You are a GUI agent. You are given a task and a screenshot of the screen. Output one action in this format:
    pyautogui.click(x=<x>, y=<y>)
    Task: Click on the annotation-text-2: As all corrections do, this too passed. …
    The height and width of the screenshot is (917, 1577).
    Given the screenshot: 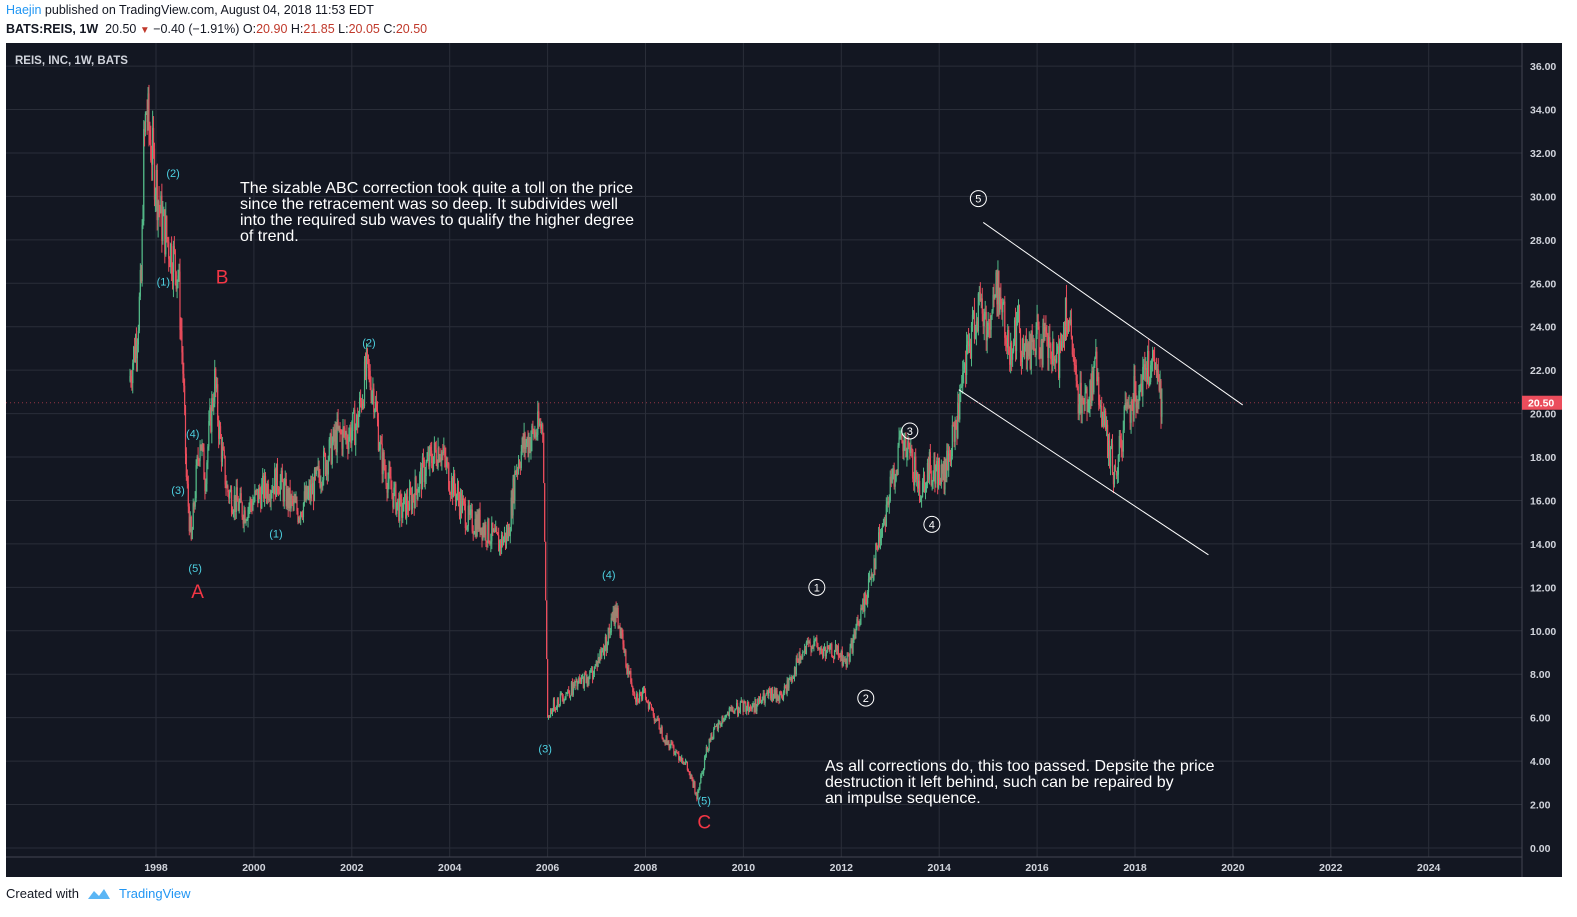 What is the action you would take?
    pyautogui.click(x=1020, y=782)
    